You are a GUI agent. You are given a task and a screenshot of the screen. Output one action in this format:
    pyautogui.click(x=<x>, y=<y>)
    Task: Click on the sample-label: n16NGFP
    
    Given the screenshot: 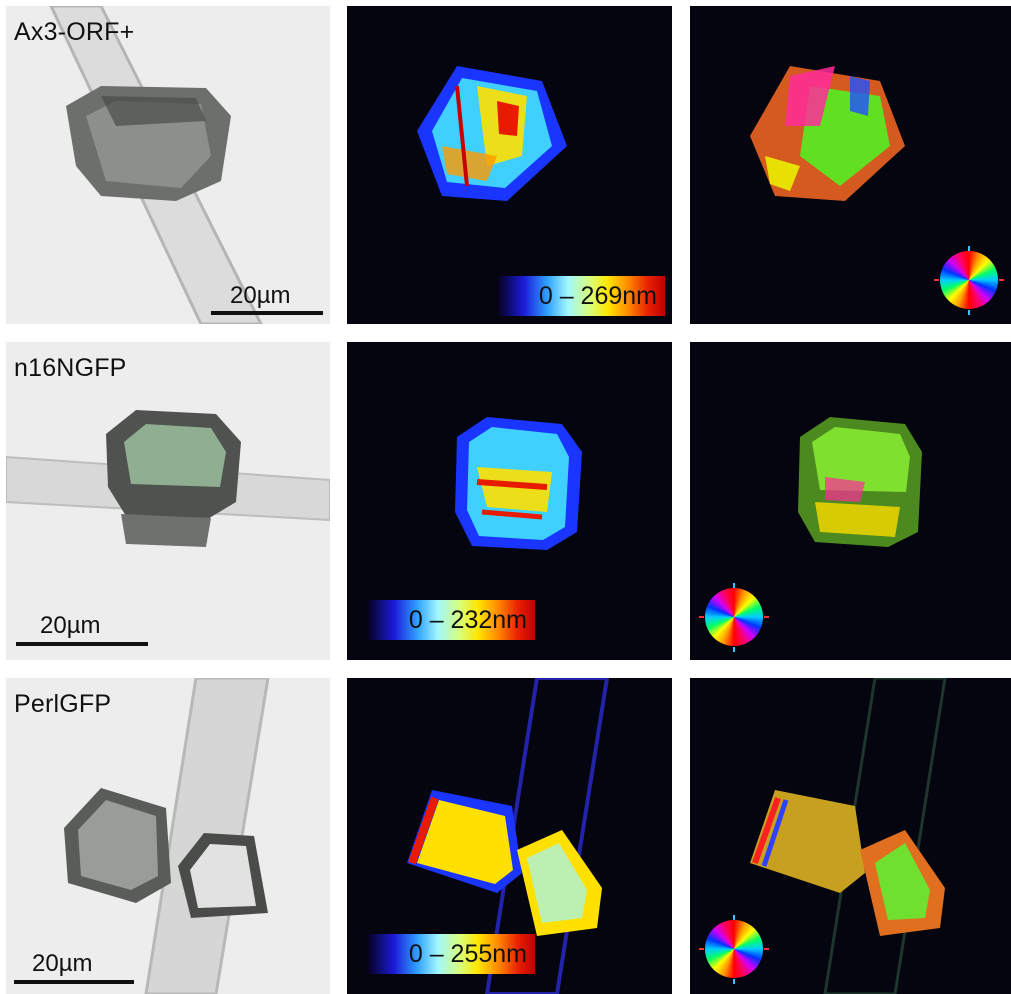 What is the action you would take?
    pyautogui.click(x=70, y=368)
    